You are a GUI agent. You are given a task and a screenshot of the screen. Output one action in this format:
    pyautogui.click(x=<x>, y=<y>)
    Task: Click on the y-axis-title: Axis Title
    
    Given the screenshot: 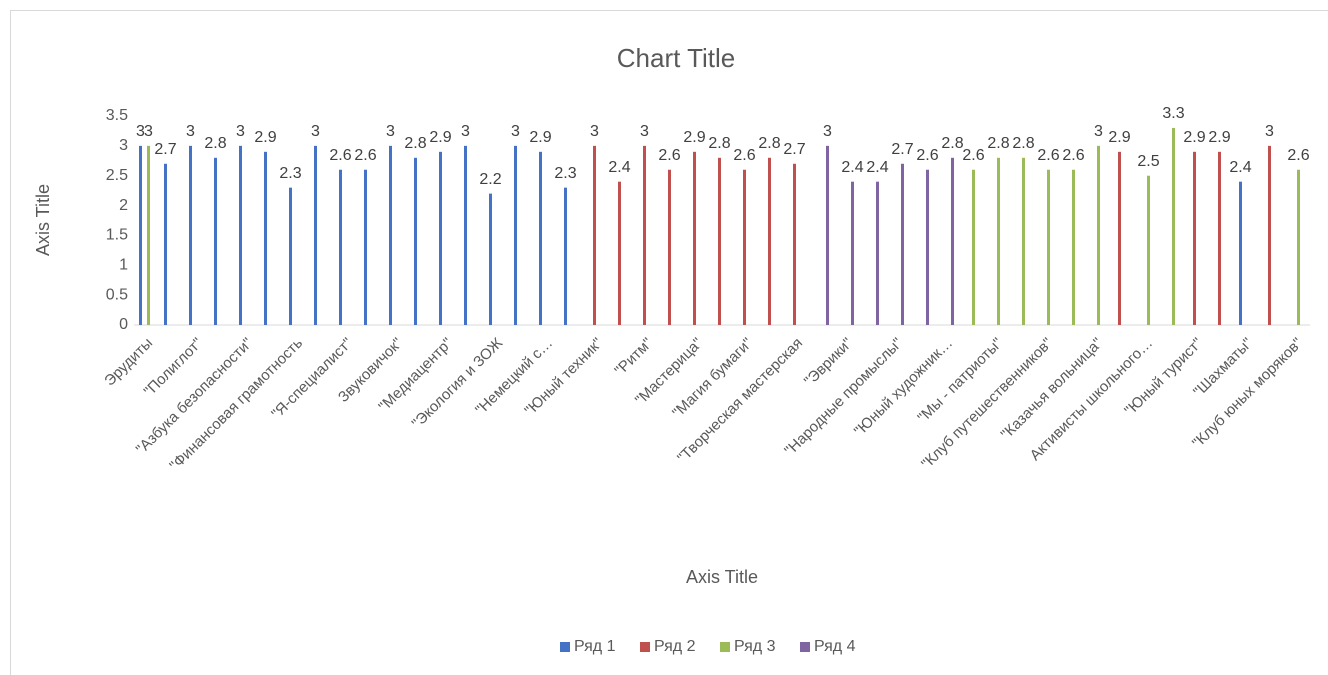 What is the action you would take?
    pyautogui.click(x=43, y=220)
    